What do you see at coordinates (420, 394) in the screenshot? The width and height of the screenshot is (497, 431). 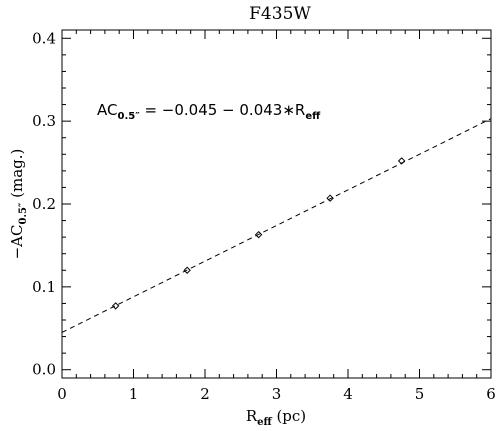 I see `x-tick-label: 5` at bounding box center [420, 394].